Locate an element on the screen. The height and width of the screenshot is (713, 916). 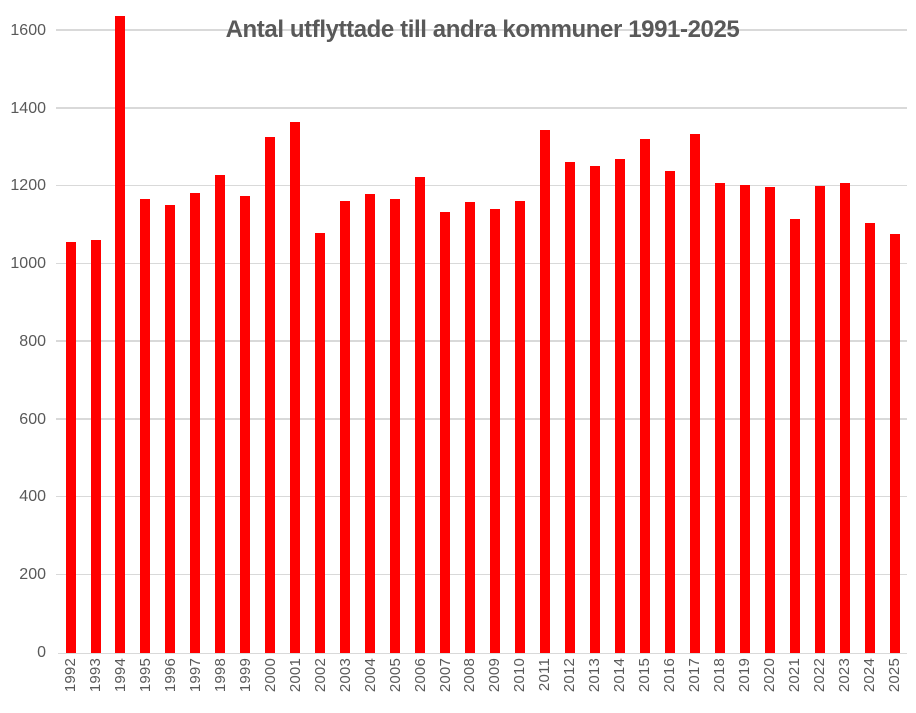
x-axis-label: 2002 is located at coordinates (320, 675).